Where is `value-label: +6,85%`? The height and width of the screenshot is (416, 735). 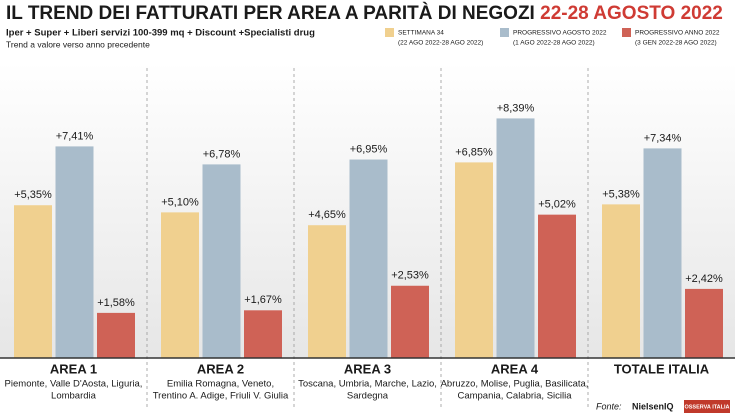 value-label: +6,85% is located at coordinates (474, 152).